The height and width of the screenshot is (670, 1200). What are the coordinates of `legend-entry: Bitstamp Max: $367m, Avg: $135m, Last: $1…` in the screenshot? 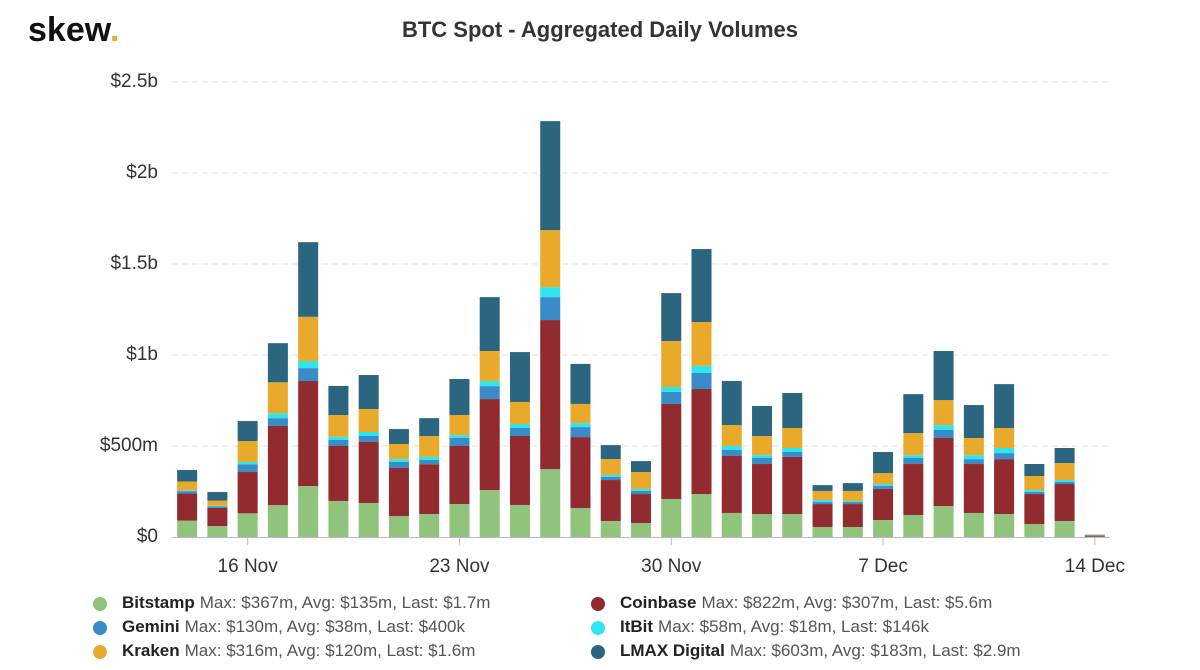 It's located at (306, 602).